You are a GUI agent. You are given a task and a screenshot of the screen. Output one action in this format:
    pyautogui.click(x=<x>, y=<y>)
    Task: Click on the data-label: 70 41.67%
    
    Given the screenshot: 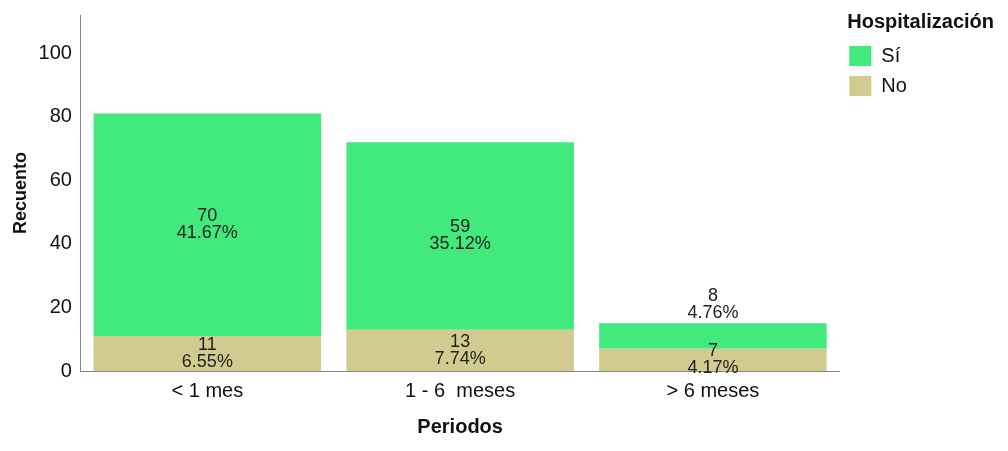 What is the action you would take?
    pyautogui.click(x=207, y=224)
    